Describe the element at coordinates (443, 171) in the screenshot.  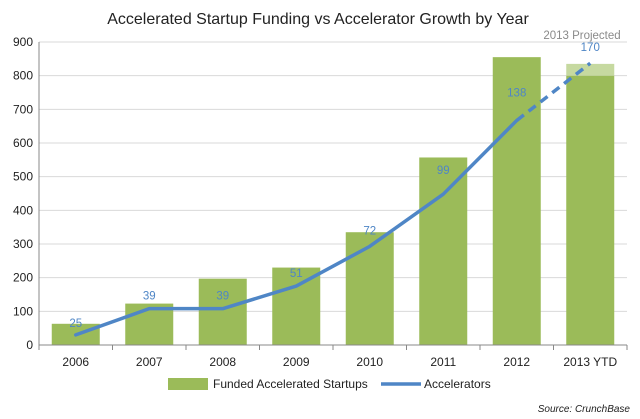
I see `accelerator-data-label: 99` at that location.